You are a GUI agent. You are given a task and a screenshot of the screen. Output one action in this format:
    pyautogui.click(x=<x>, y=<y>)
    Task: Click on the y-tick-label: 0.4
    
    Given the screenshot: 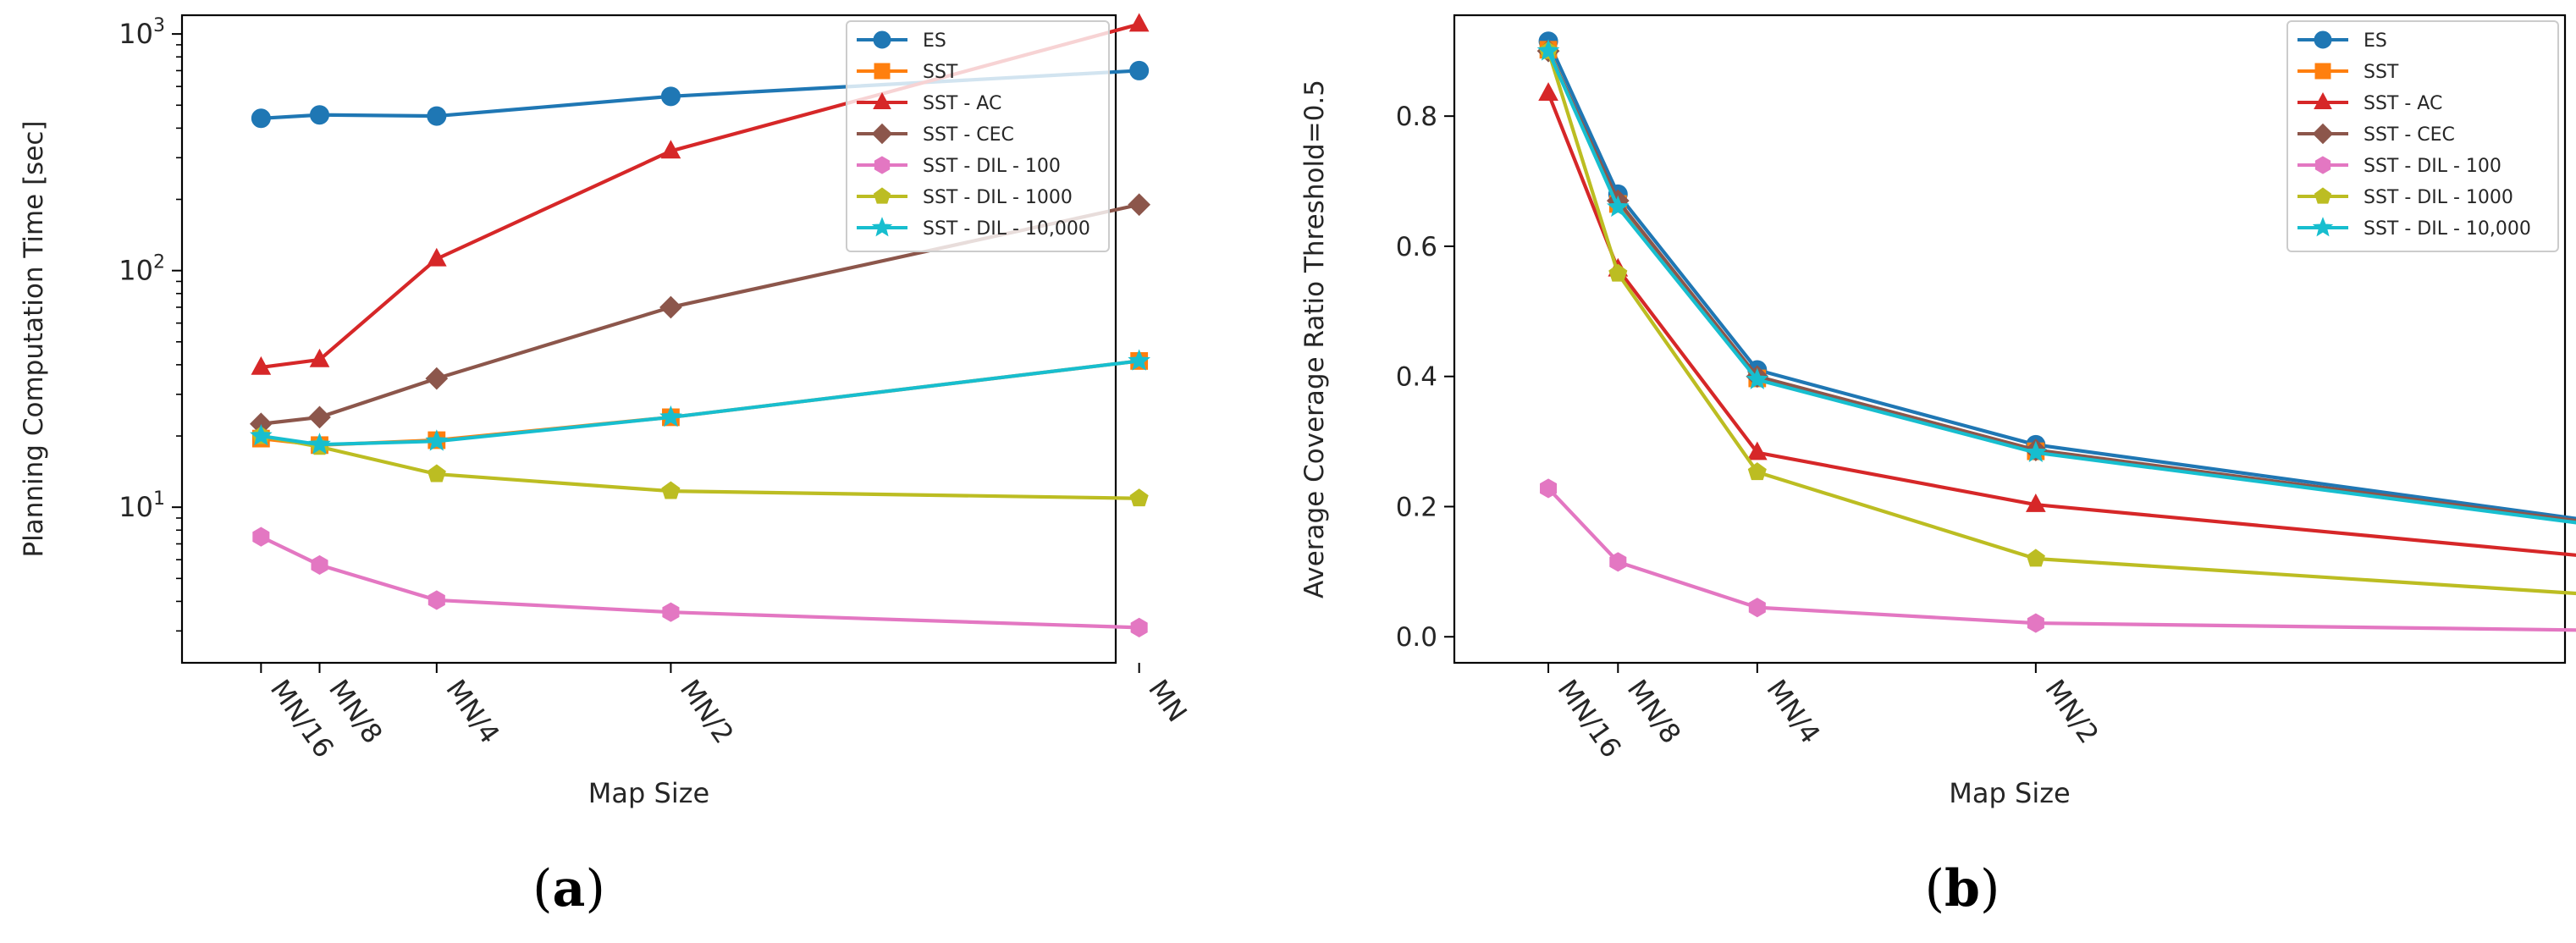 What is the action you would take?
    pyautogui.click(x=1417, y=377)
    